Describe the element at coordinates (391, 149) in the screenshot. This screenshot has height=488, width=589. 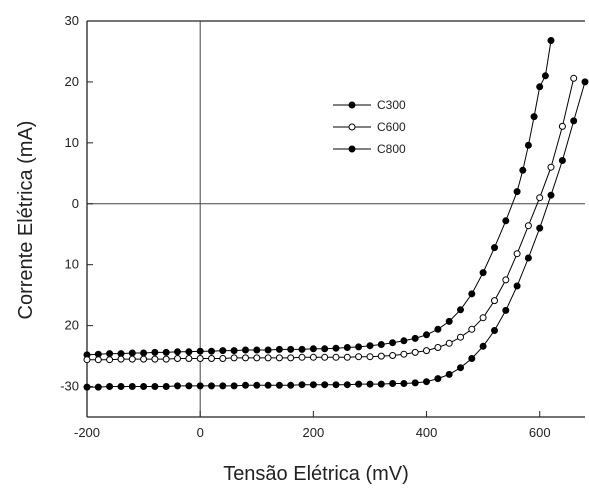
I see `legend-label-c800: C800` at that location.